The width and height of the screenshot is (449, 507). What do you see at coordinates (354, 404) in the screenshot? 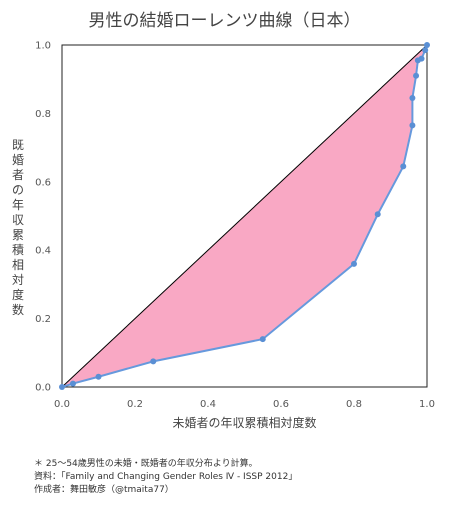
I see `x-tick-label: 0.8` at bounding box center [354, 404].